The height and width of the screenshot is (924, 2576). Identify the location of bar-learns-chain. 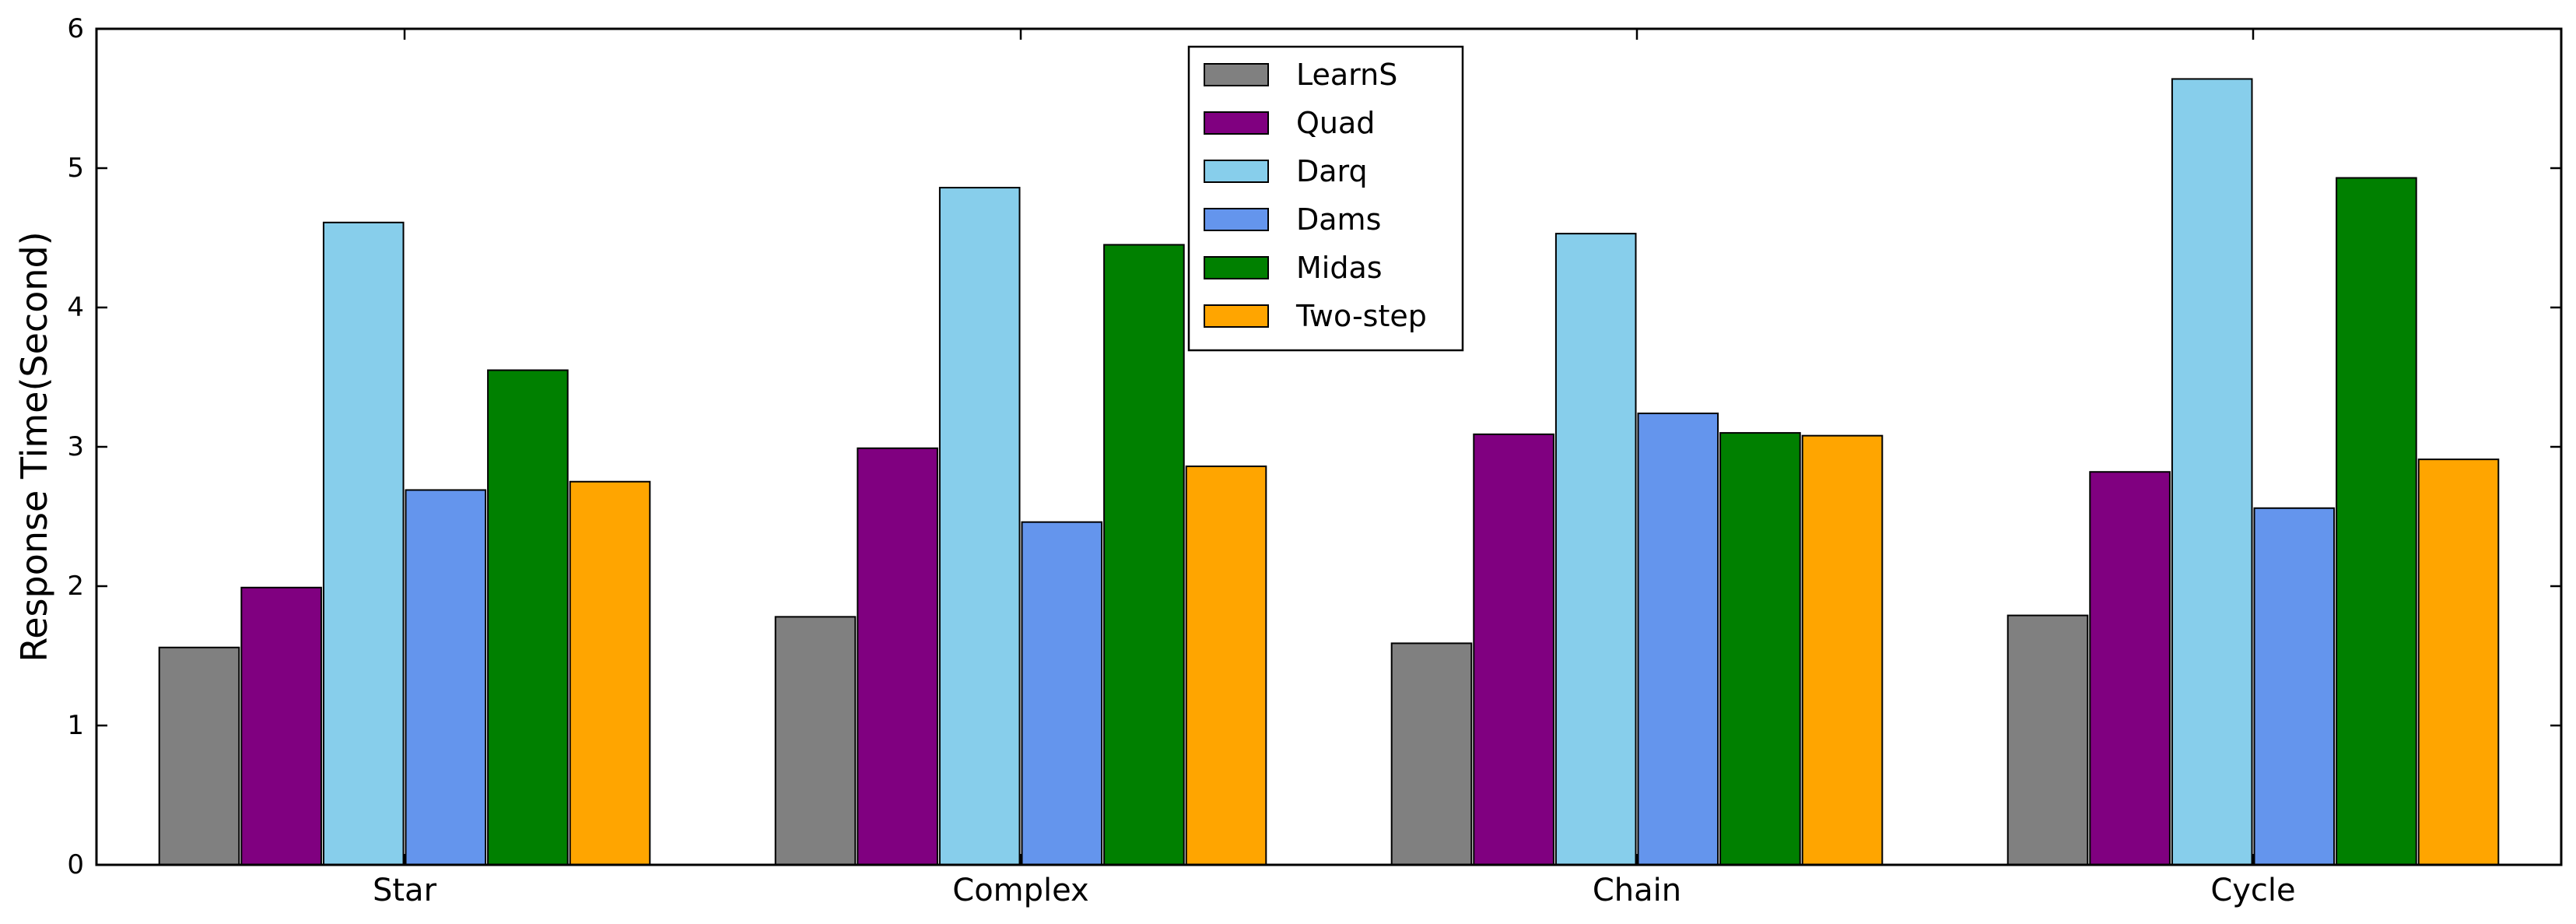
(1431, 754).